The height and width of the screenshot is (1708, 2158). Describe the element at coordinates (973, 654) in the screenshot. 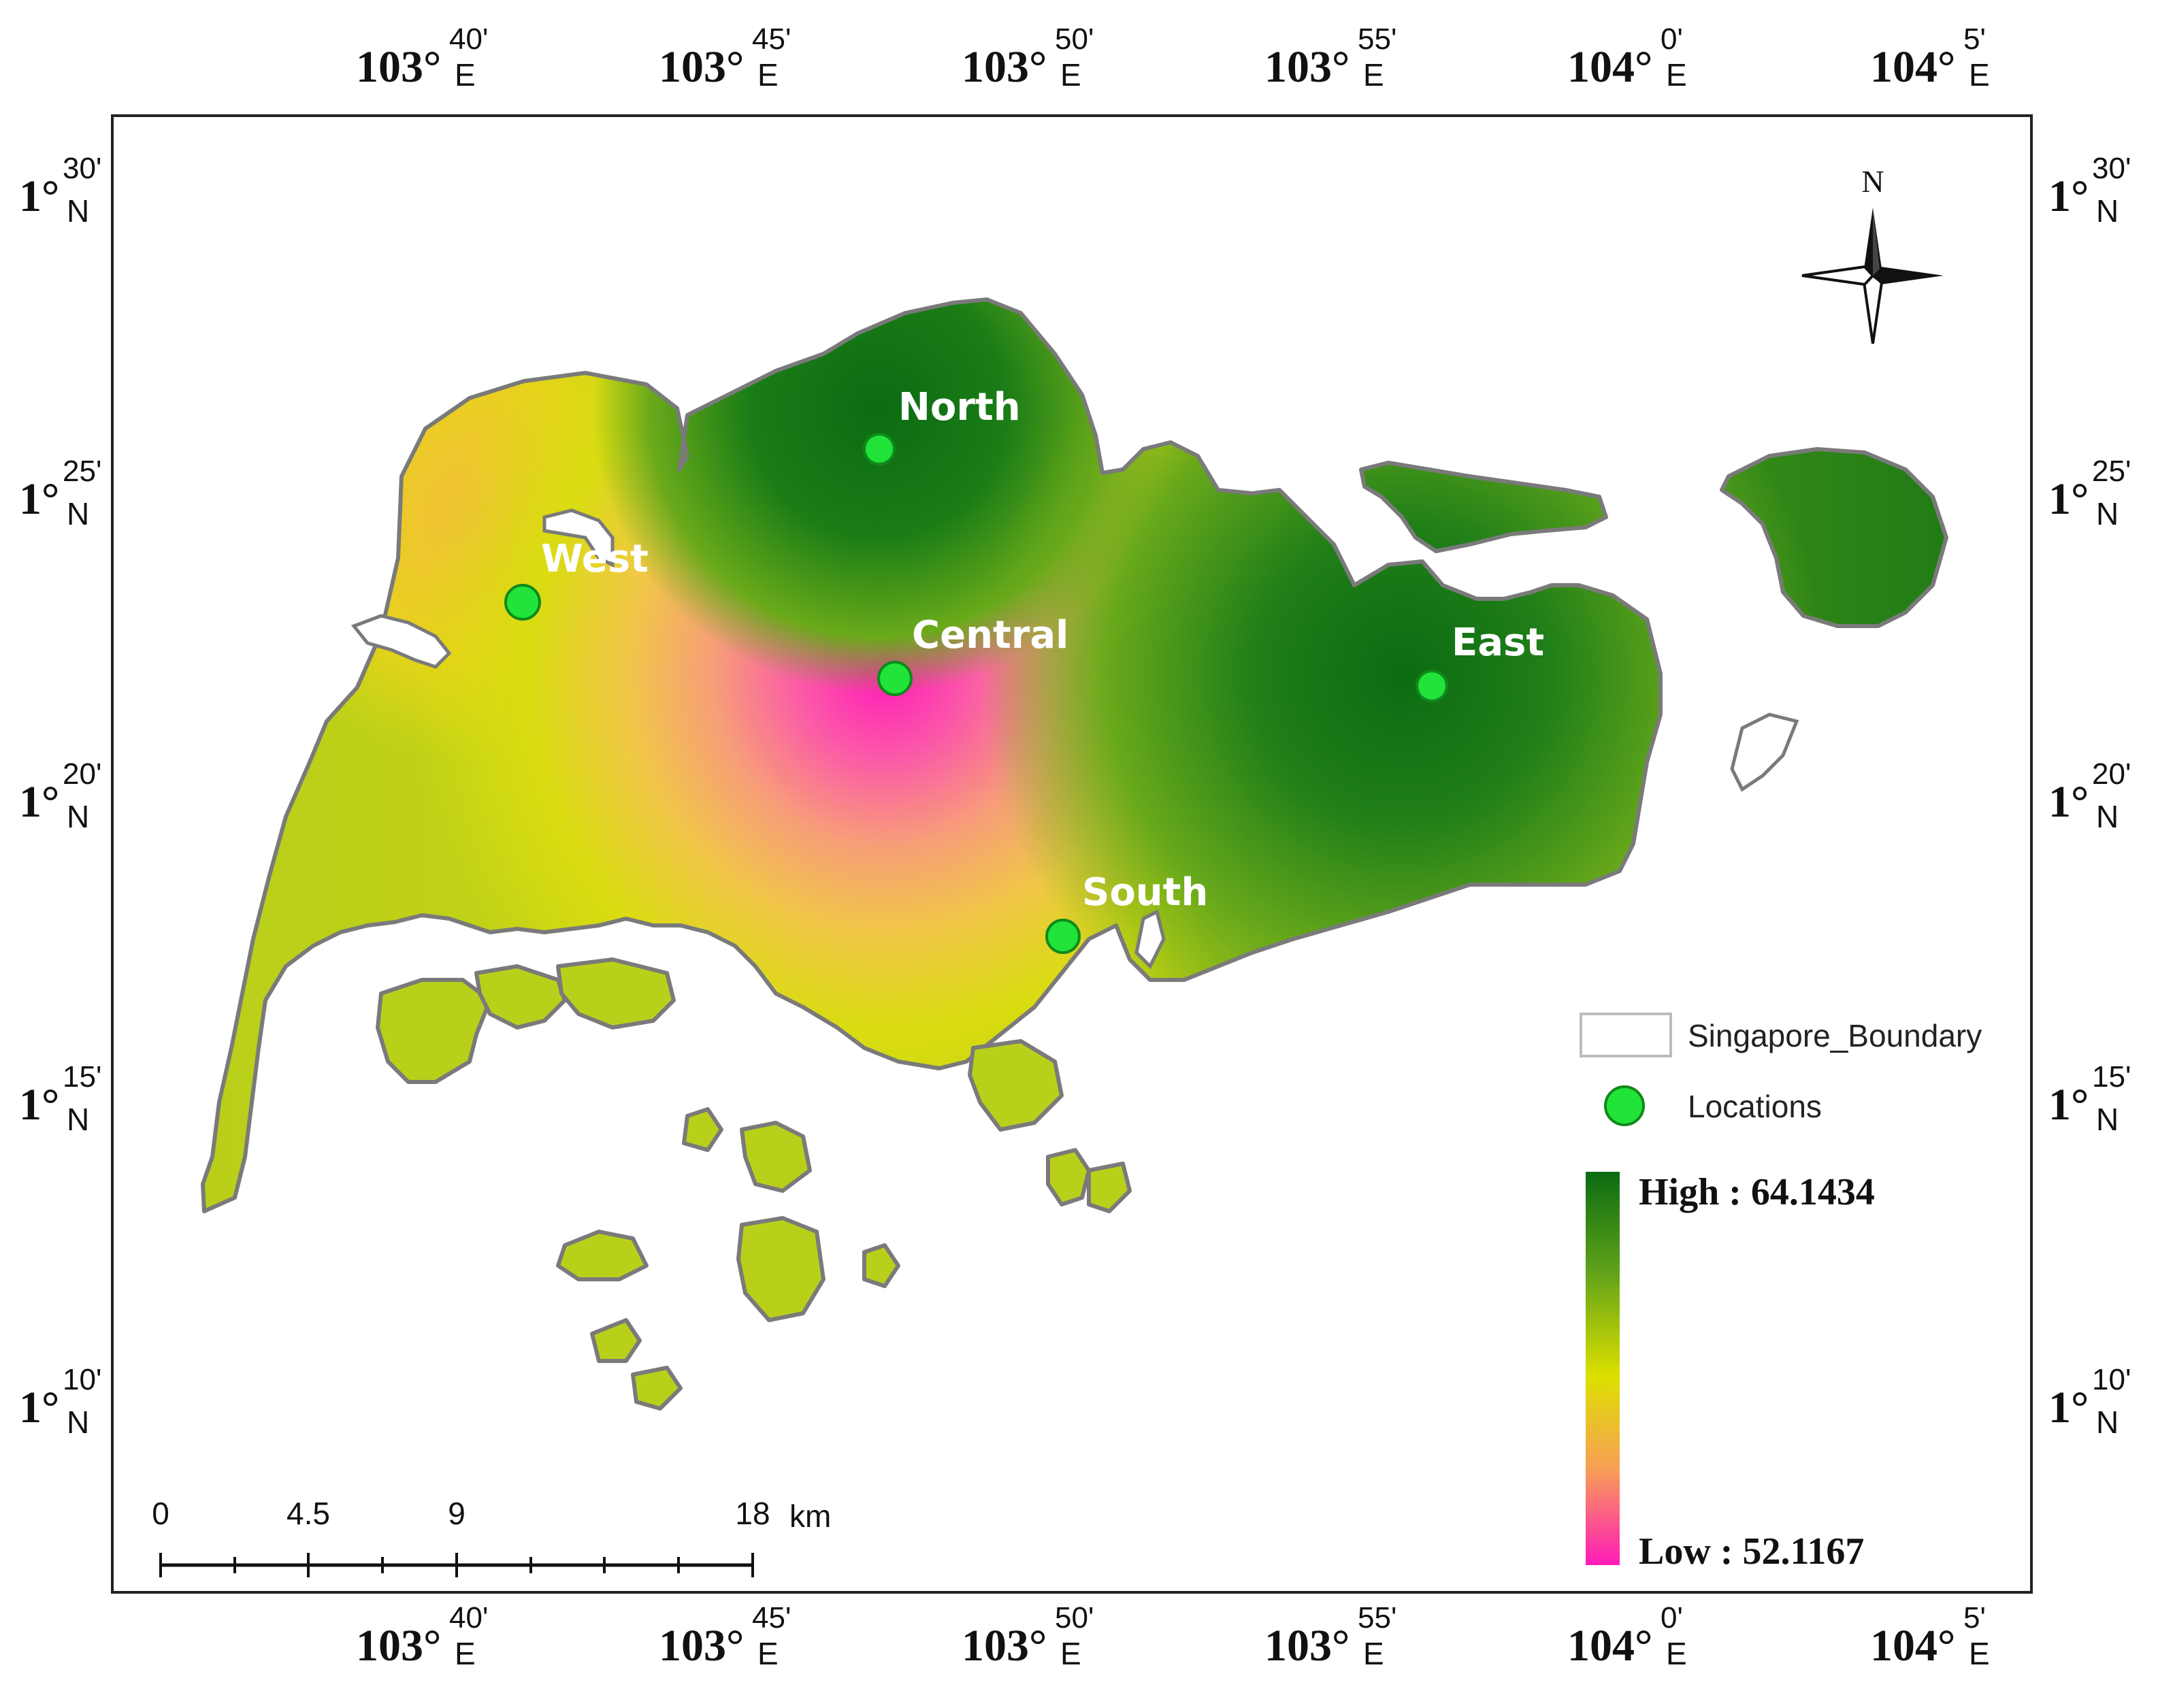

I see `location-marker-central: Central` at that location.